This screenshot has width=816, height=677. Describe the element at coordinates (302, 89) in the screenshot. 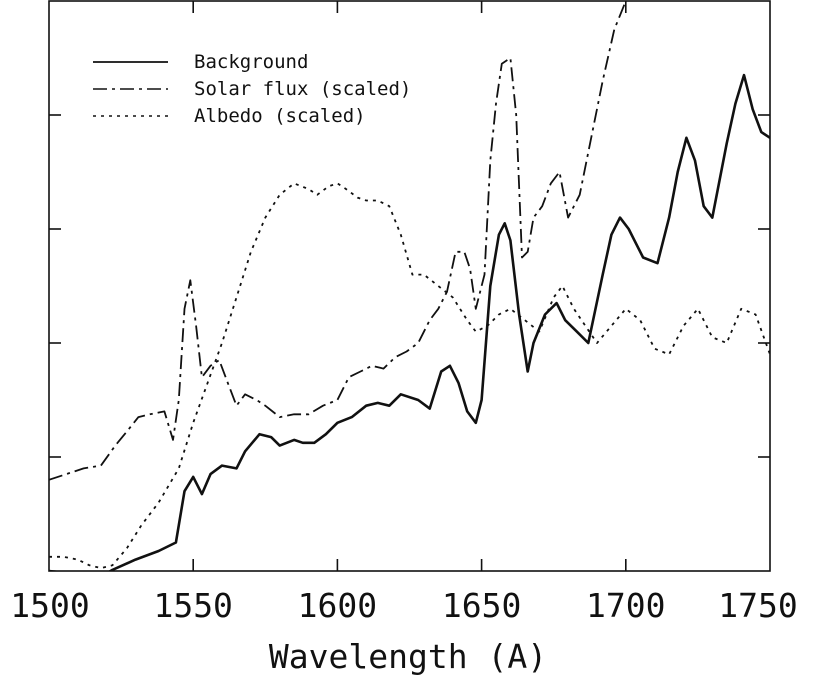

I see `legend-label-1: Solar flux (scaled)` at that location.